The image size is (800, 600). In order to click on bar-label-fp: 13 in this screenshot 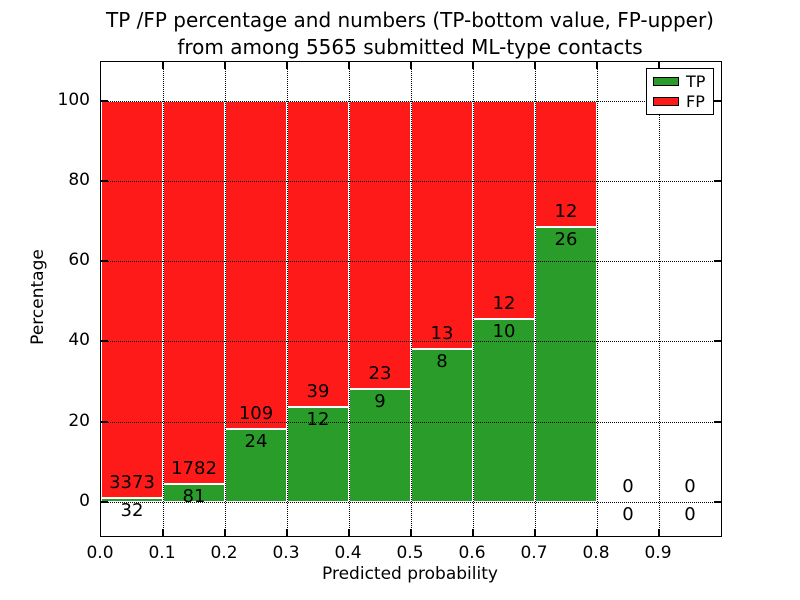, I will do `click(442, 333)`.